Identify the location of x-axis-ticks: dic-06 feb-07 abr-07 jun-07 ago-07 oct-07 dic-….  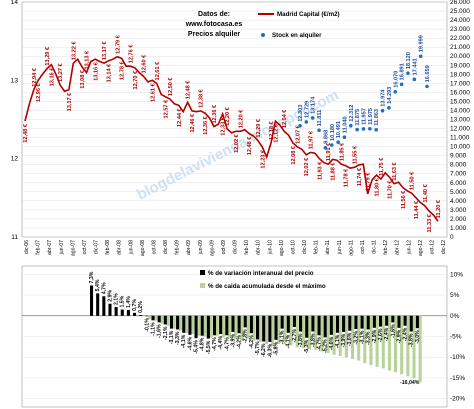
(235, 248).